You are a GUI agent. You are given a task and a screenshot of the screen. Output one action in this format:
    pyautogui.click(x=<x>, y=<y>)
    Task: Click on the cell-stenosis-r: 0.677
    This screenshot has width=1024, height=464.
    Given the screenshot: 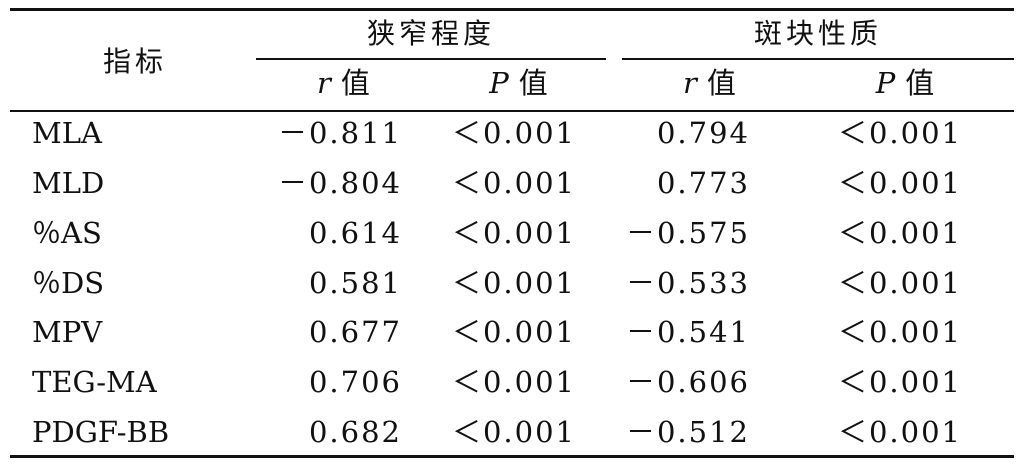 What is the action you would take?
    pyautogui.click(x=355, y=332)
    